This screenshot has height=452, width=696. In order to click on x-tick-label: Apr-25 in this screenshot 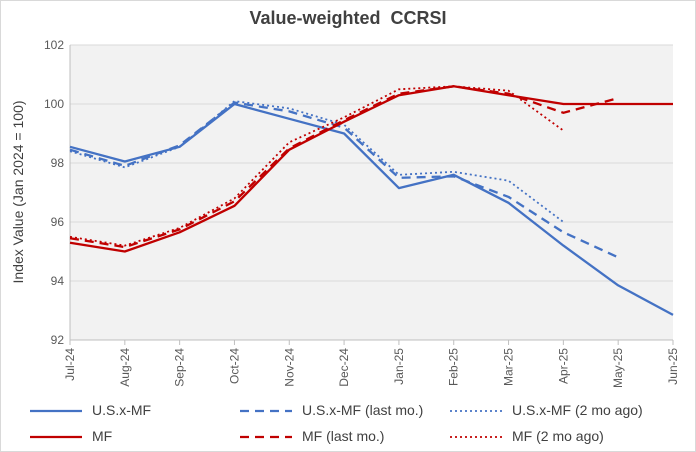, I will do `click(563, 366)`.